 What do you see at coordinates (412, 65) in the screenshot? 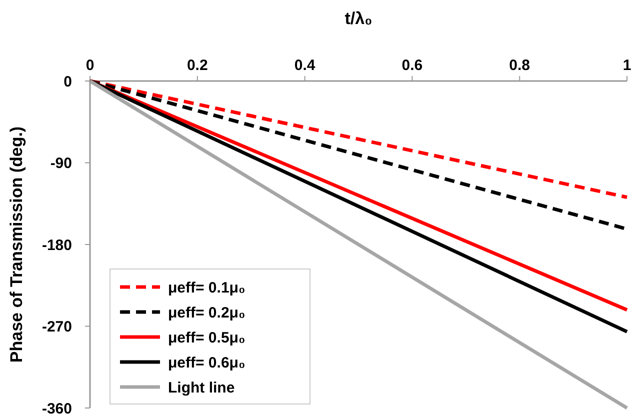
I see `x-tick-label: 0.6` at bounding box center [412, 65].